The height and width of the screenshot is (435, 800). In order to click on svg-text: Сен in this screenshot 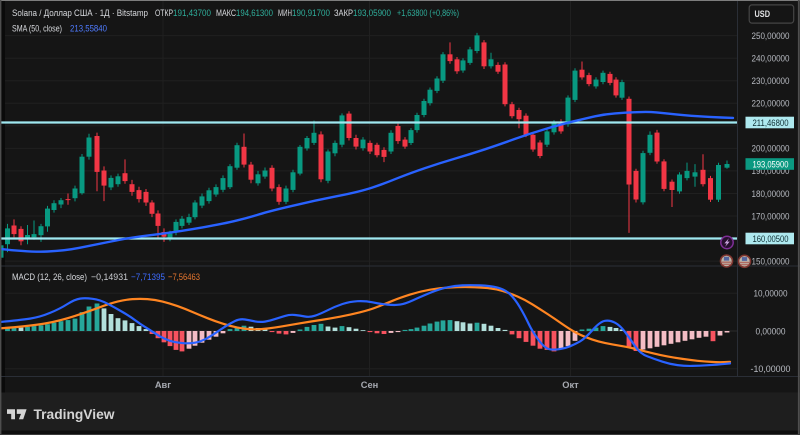, I will do `click(370, 385)`.